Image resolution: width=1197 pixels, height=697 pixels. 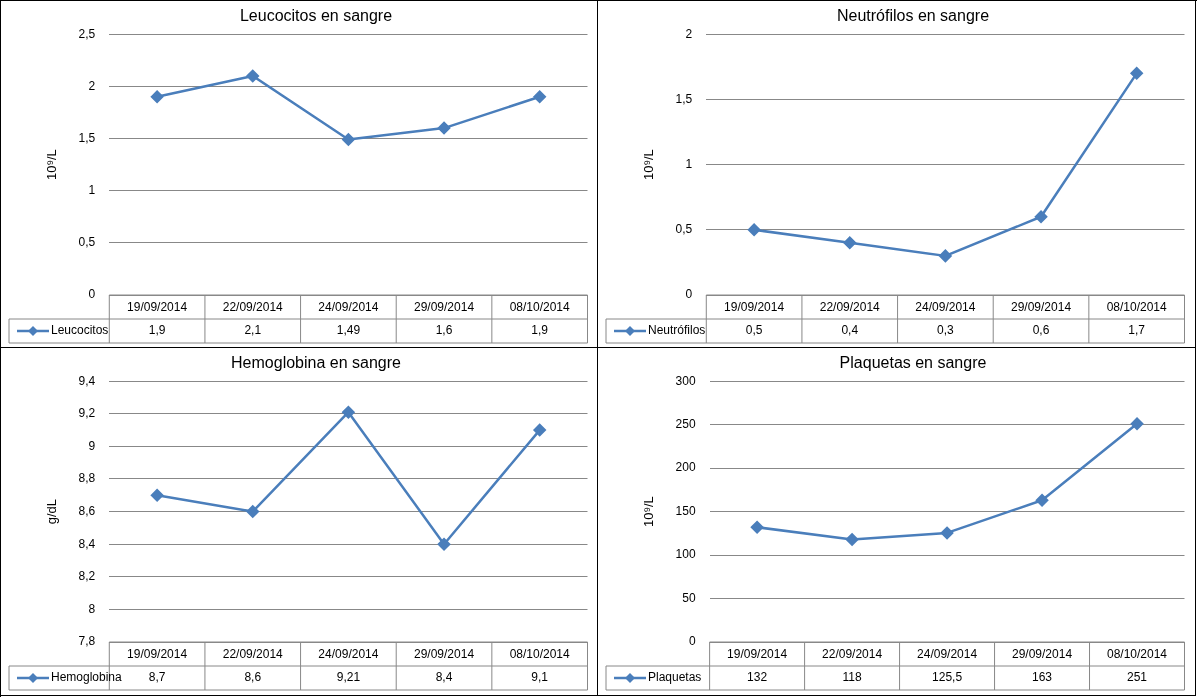 What do you see at coordinates (754, 330) in the screenshot?
I see `data-label: 0,5` at bounding box center [754, 330].